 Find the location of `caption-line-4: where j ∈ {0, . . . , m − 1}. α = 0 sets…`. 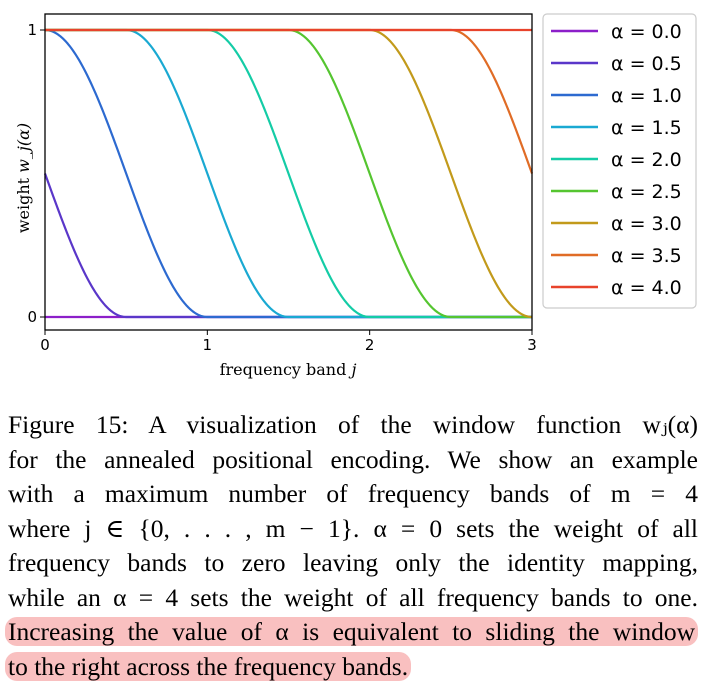

caption-line-4: where j ∈ {0, . . . , m − 1}. α = 0 sets… is located at coordinates (353, 528).